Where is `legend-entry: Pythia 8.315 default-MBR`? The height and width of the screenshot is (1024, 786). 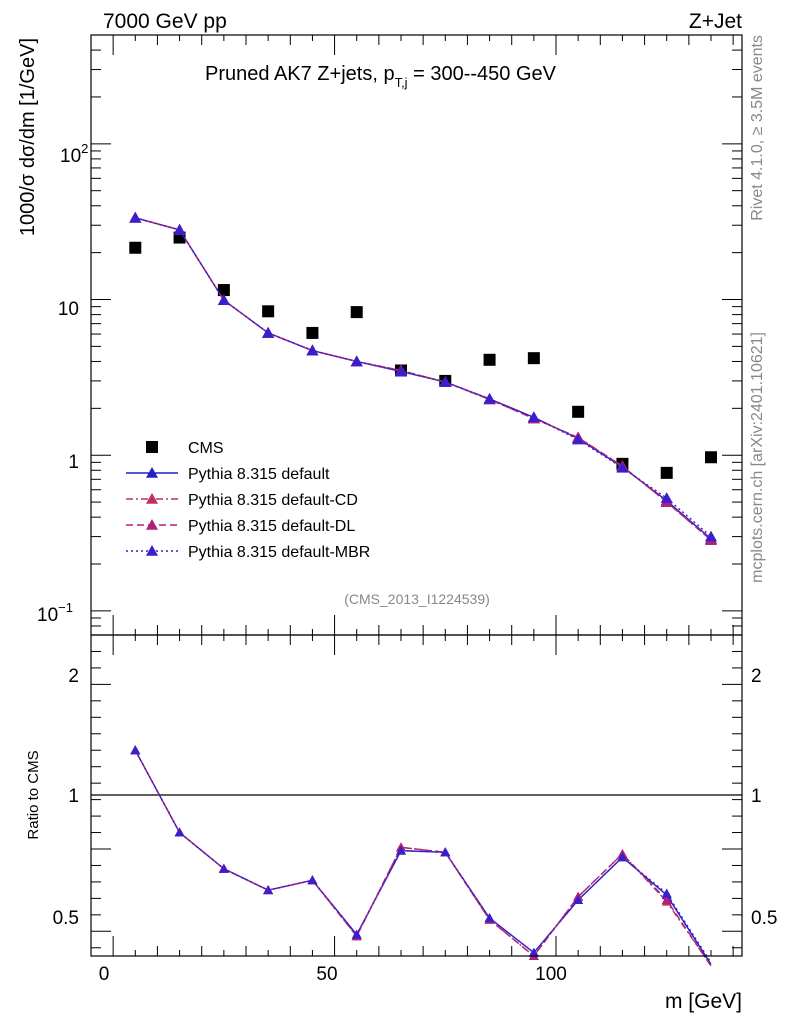
legend-entry: Pythia 8.315 default-MBR is located at coordinates (248, 552).